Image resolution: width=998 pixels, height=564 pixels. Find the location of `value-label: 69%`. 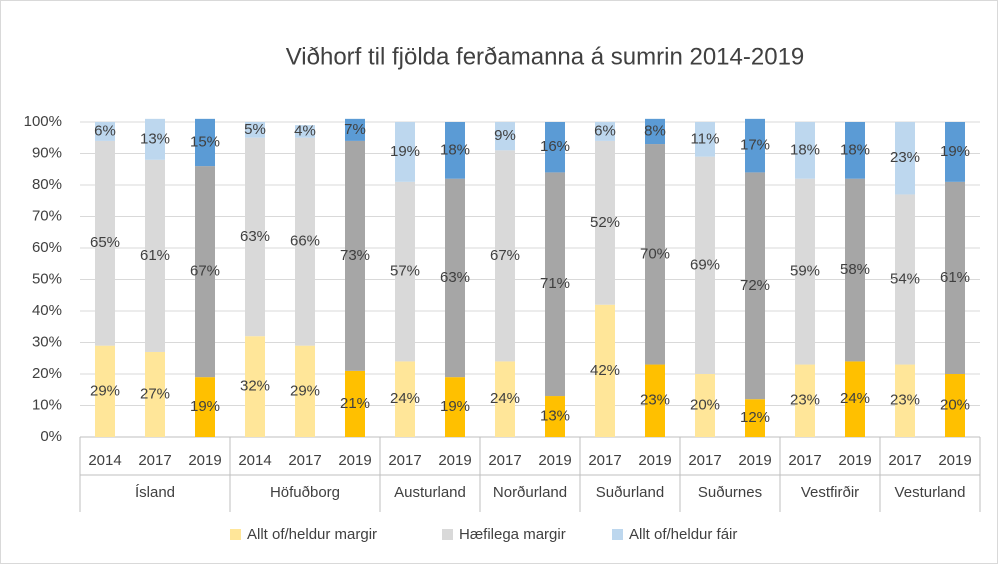

value-label: 69% is located at coordinates (705, 264).